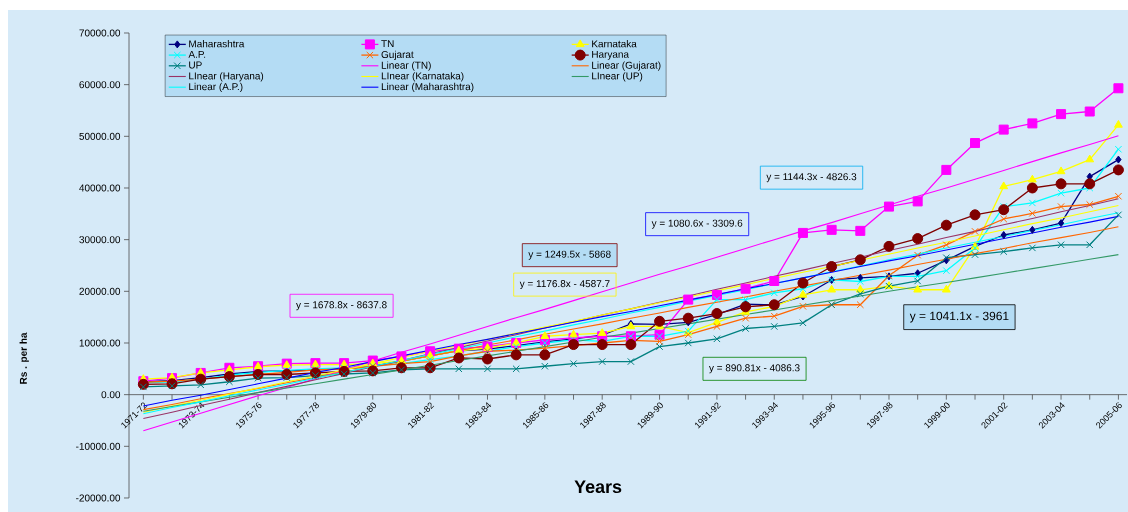 This screenshot has width=1128, height=512. I want to click on legend-label: Gujarat, so click(397, 55).